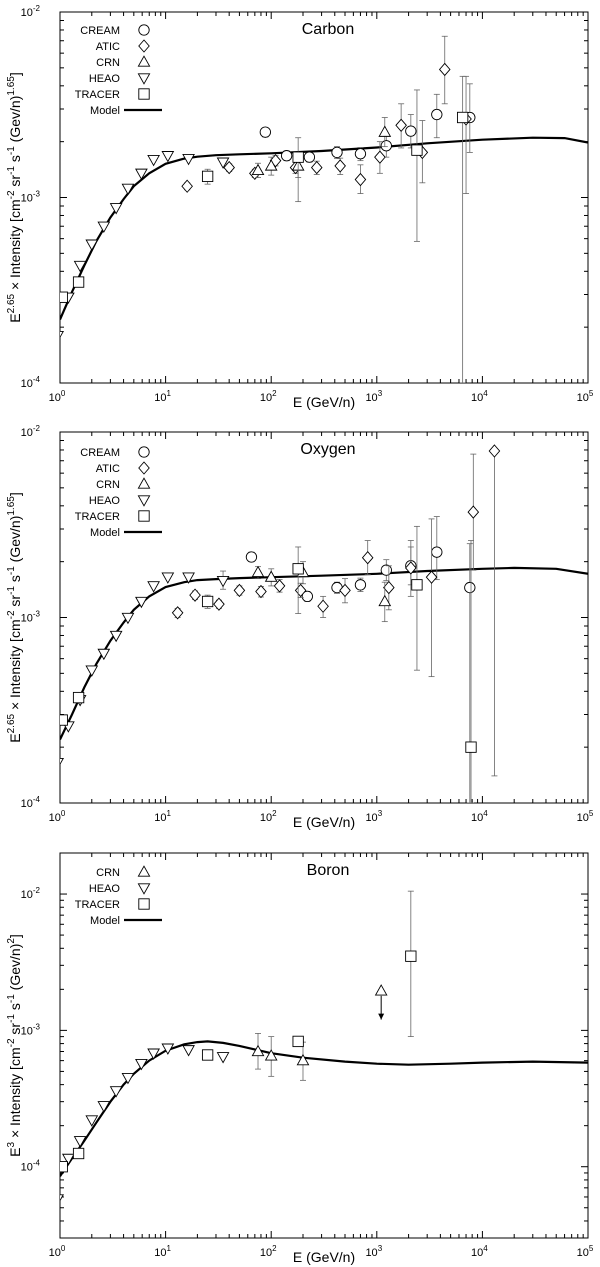  What do you see at coordinates (144, 79) in the screenshot?
I see `legend-marker-heao` at bounding box center [144, 79].